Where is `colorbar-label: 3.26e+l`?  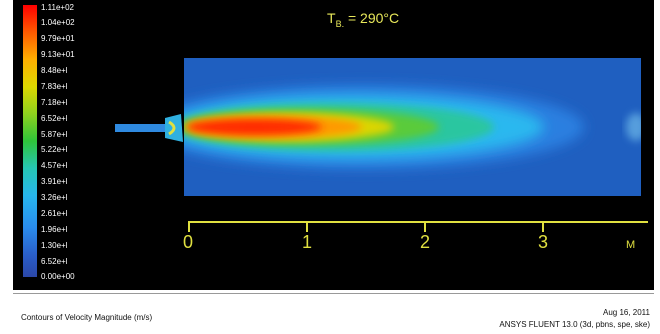 colorbar-label: 3.26e+l is located at coordinates (54, 197).